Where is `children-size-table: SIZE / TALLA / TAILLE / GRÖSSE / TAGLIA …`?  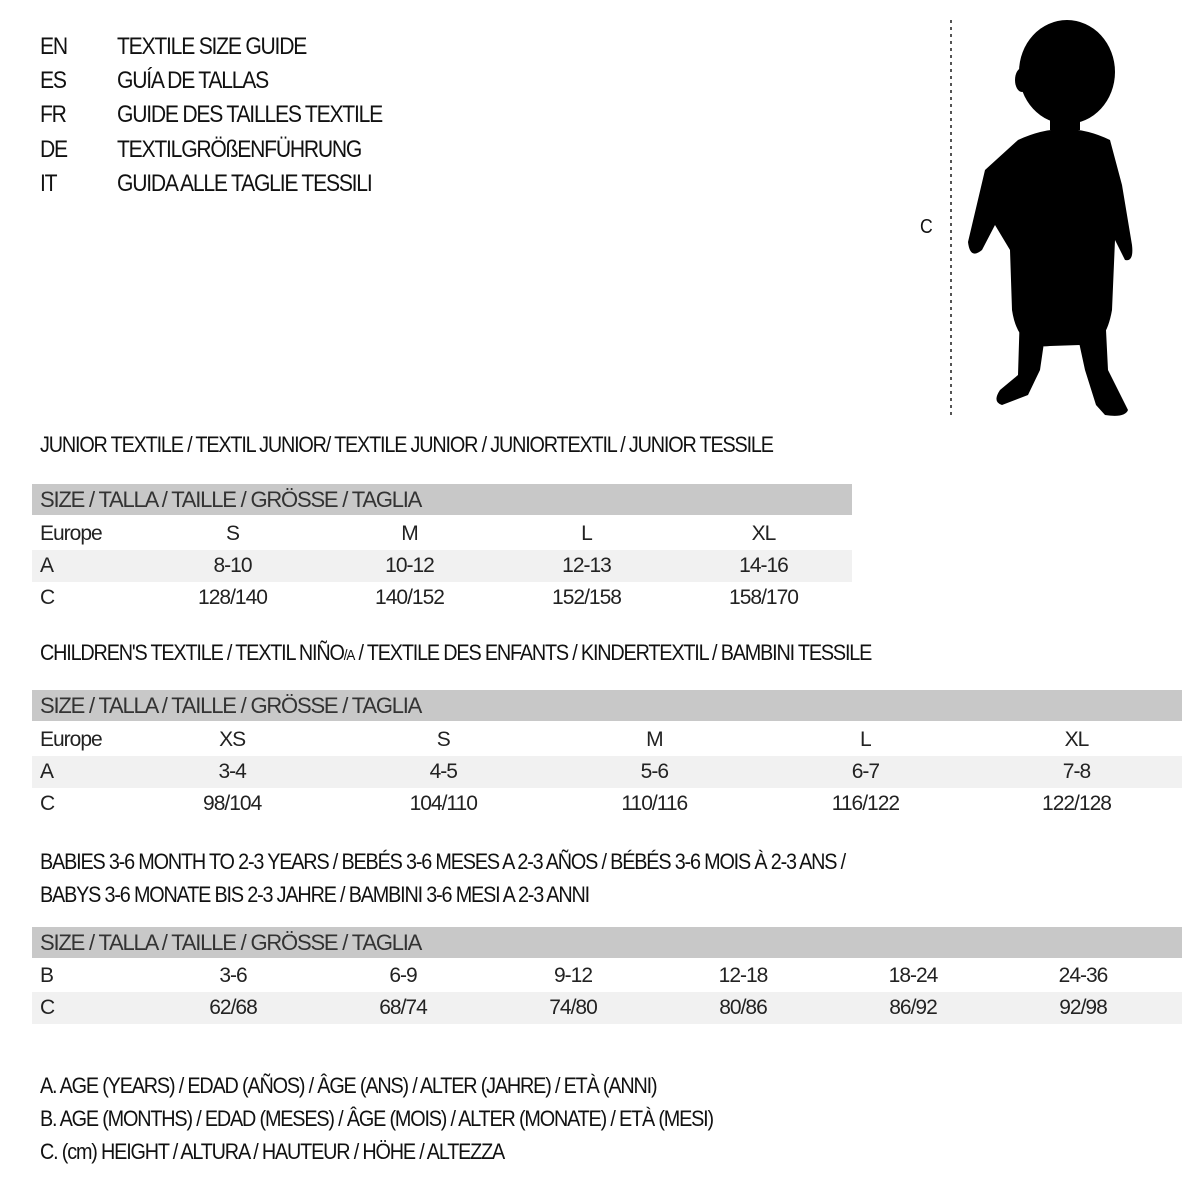
children-size-table: SIZE / TALLA / TAILLE / GRÖSSE / TAGLIA … is located at coordinates (607, 755).